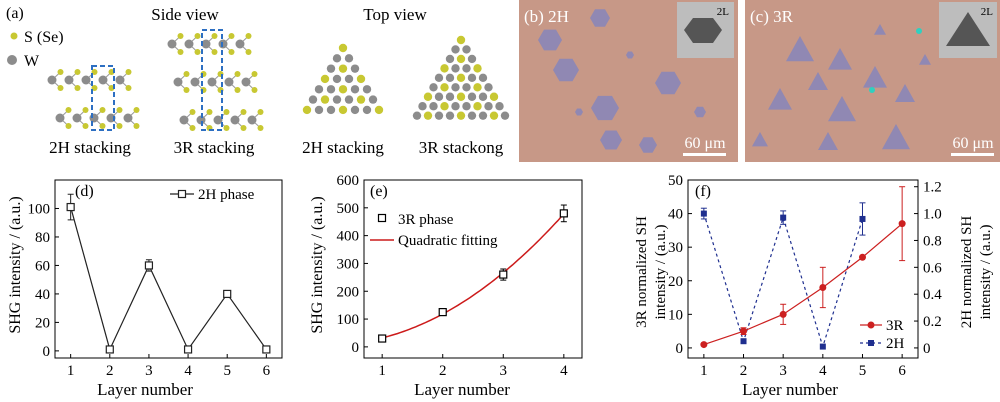 Image resolution: width=1000 pixels, height=402 pixels. I want to click on crystal-structures, so click(278, 80).